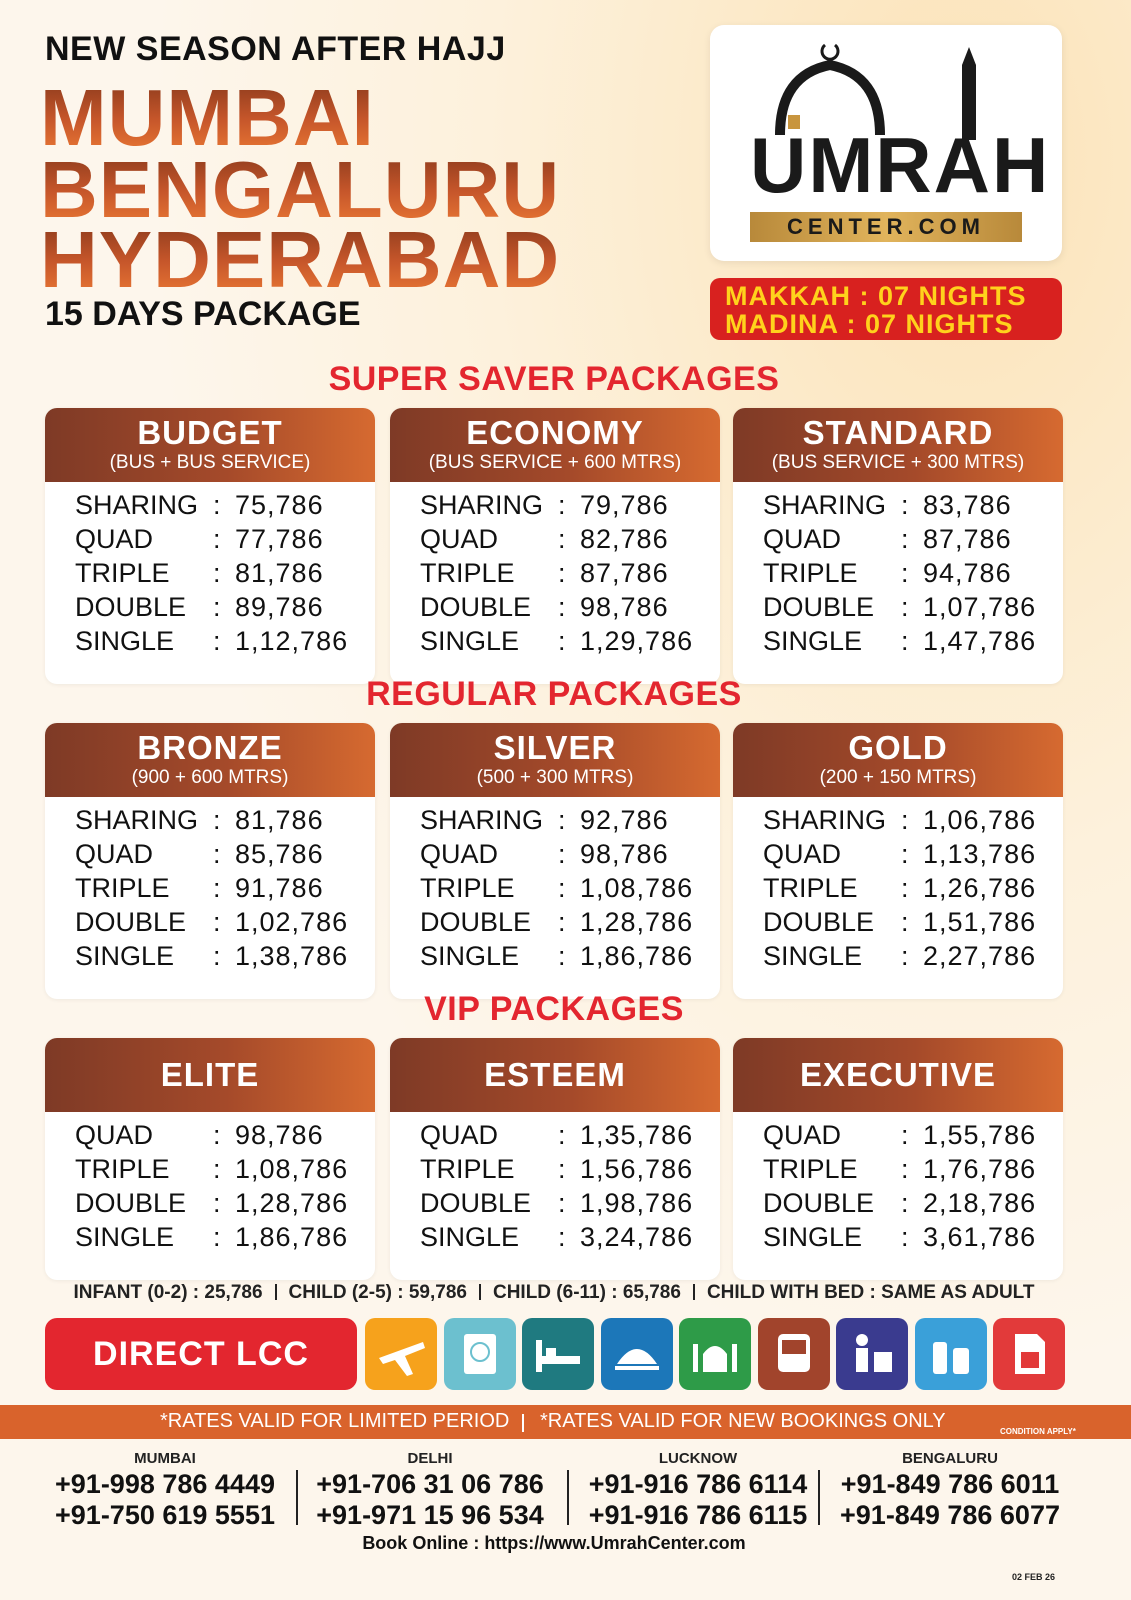  Describe the element at coordinates (869, 324) in the screenshot. I see `nights-line: MADINA : 07 NIGHTS` at that location.